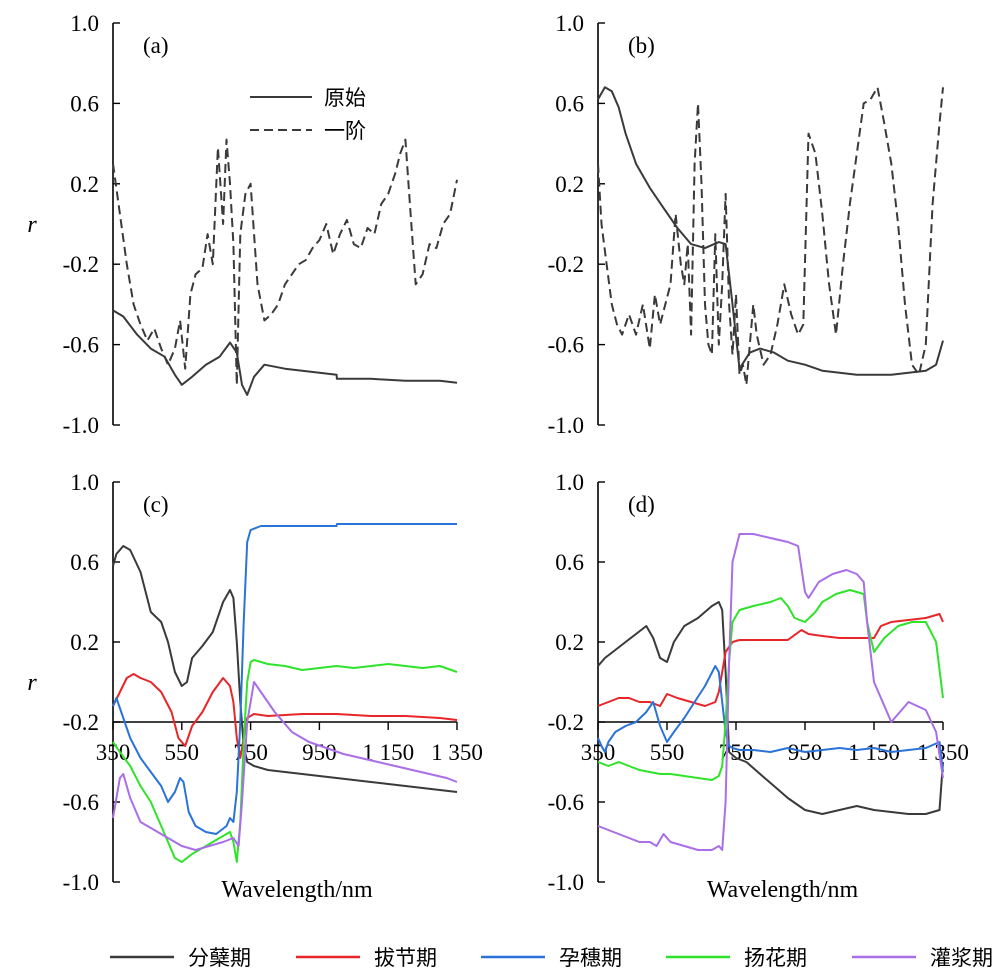  I want to click on series-line-分蘖期, so click(285, 669).